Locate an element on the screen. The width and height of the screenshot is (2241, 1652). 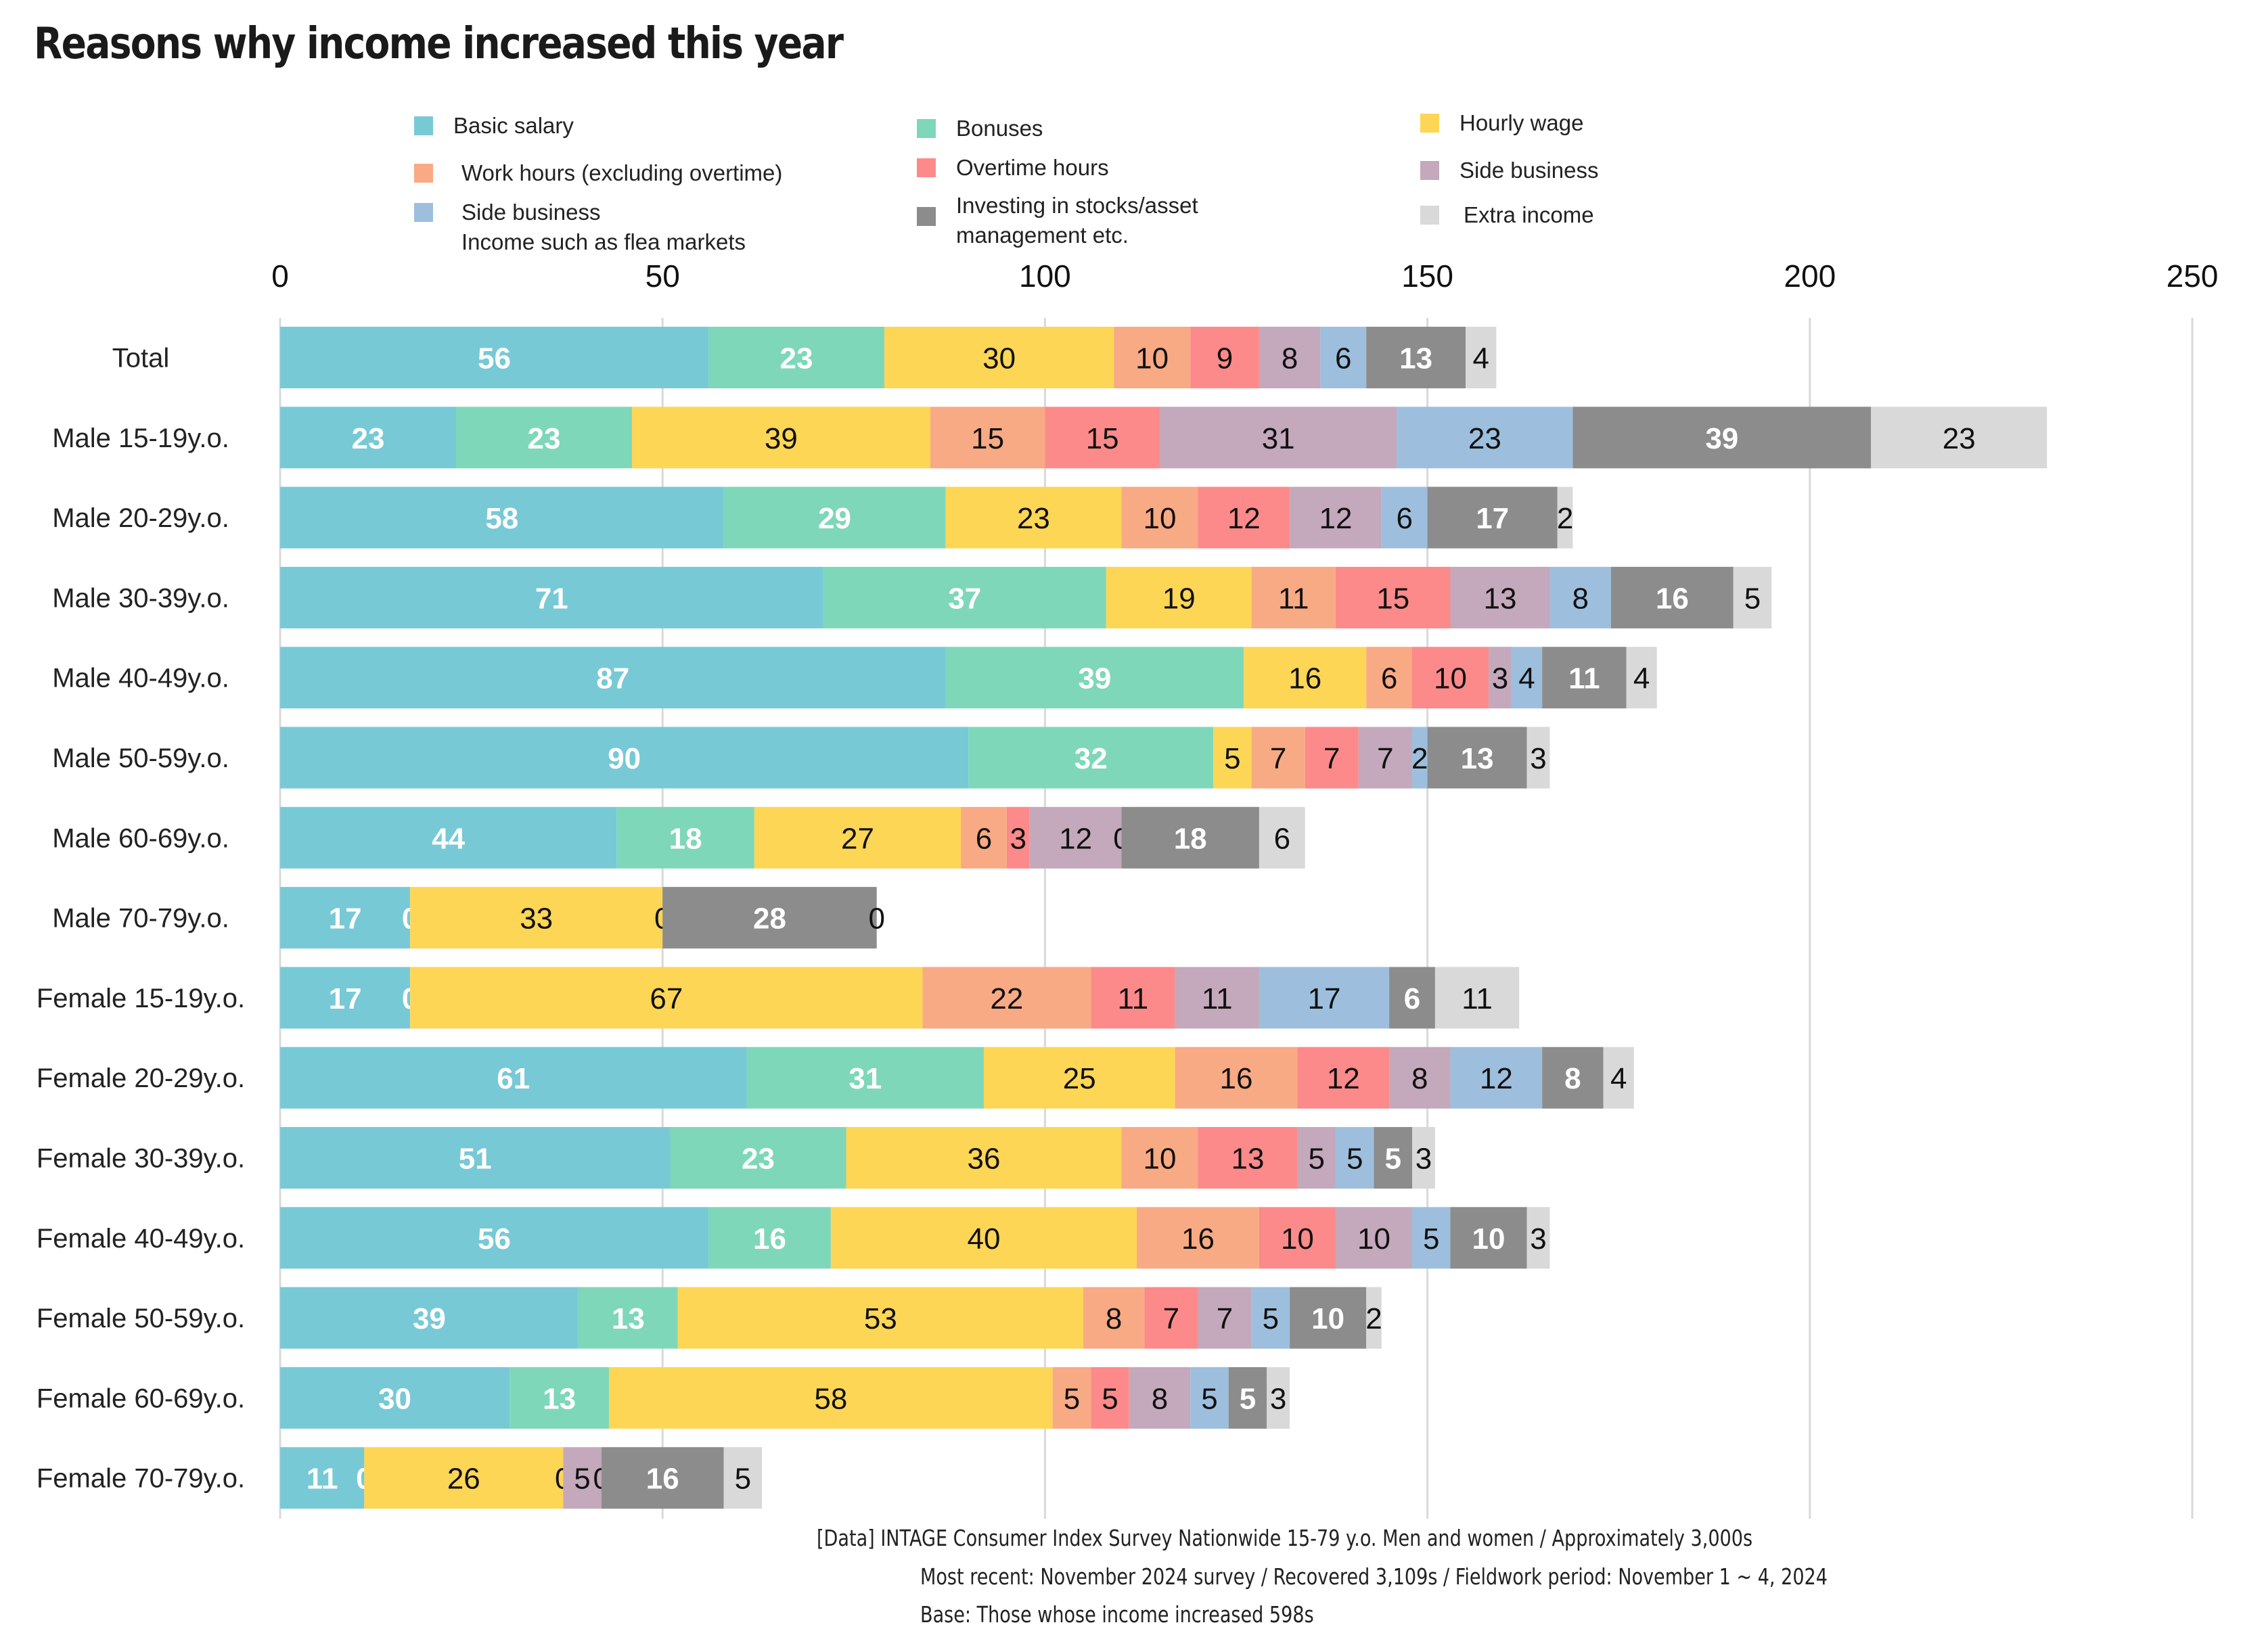
category-label: Male 60-69y.o. is located at coordinates (140, 838).